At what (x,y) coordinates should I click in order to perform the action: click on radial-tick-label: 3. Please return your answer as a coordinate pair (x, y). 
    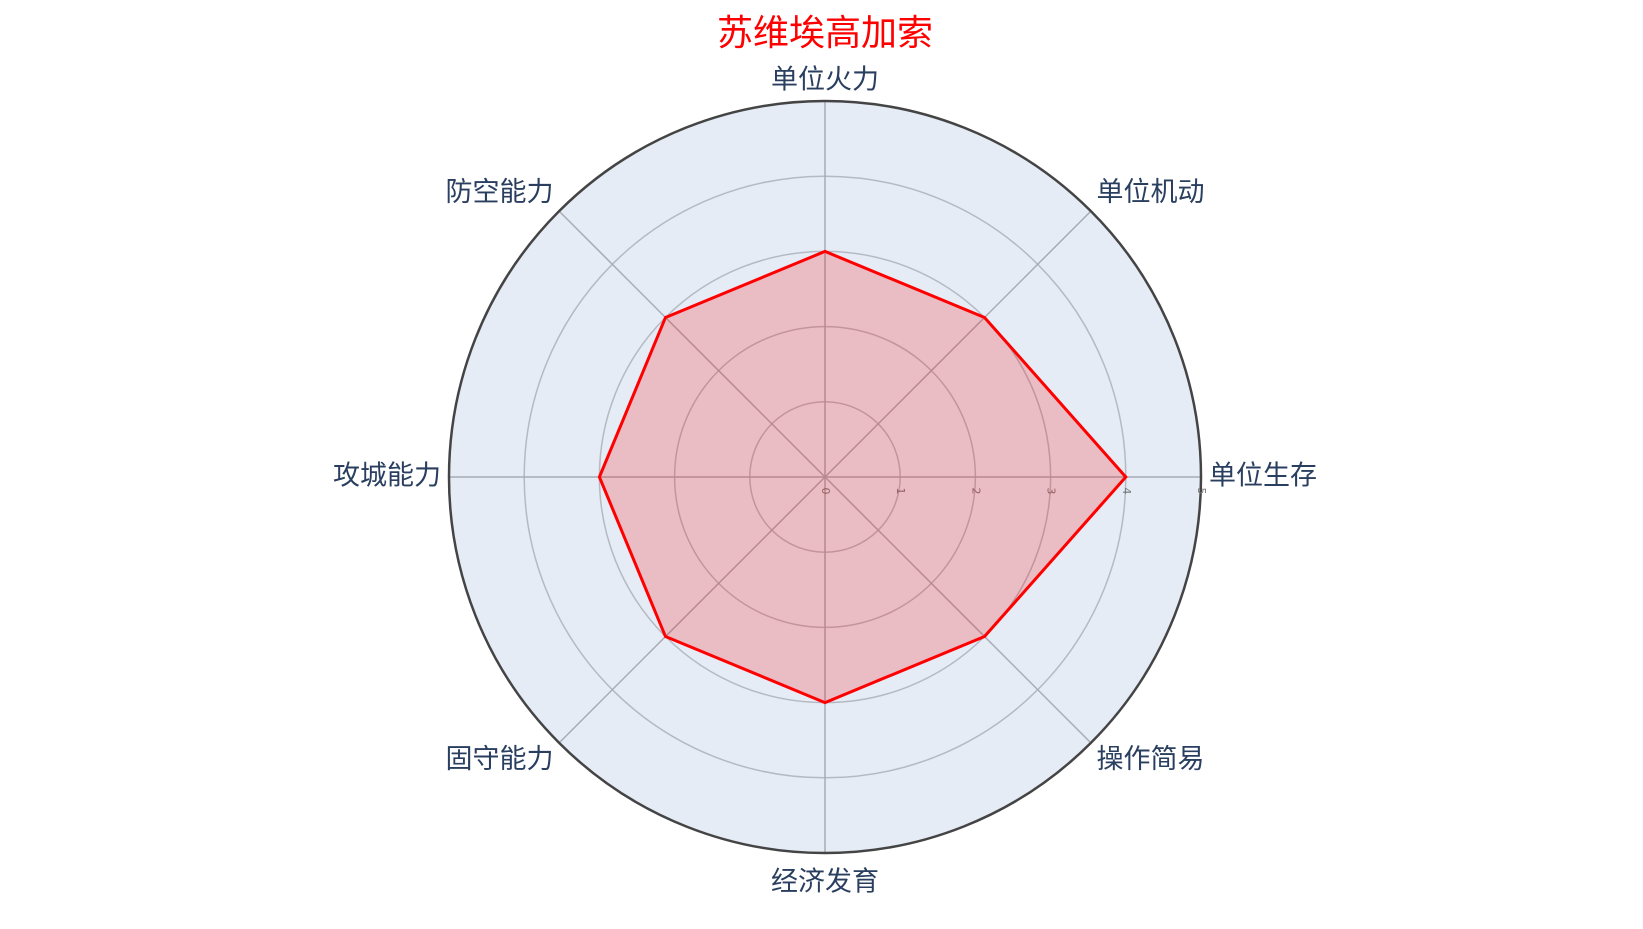
    Looking at the image, I should click on (1051, 491).